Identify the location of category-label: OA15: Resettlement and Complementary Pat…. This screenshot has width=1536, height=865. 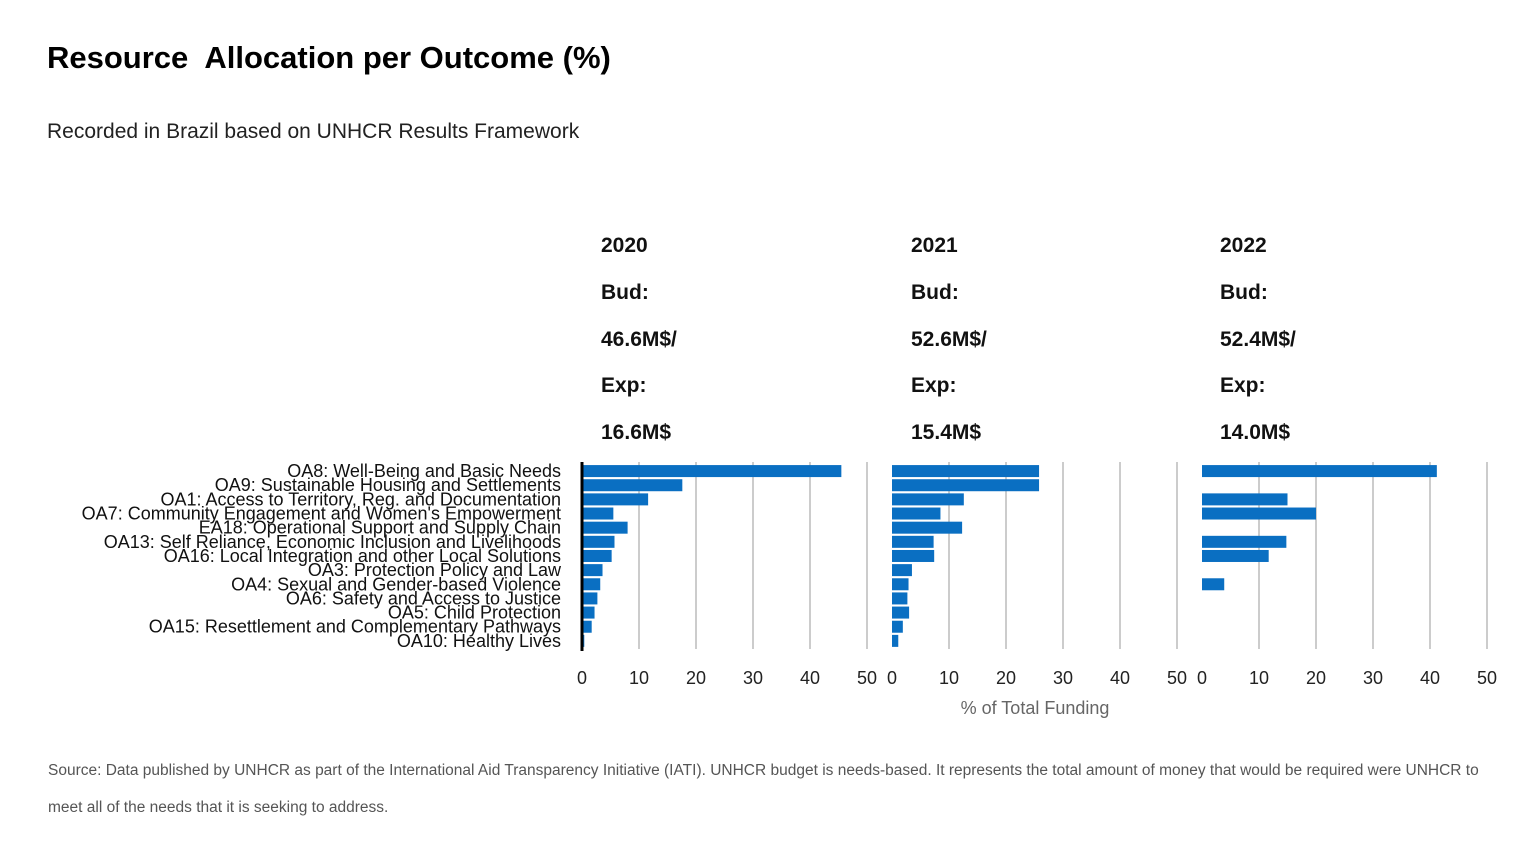
(355, 627).